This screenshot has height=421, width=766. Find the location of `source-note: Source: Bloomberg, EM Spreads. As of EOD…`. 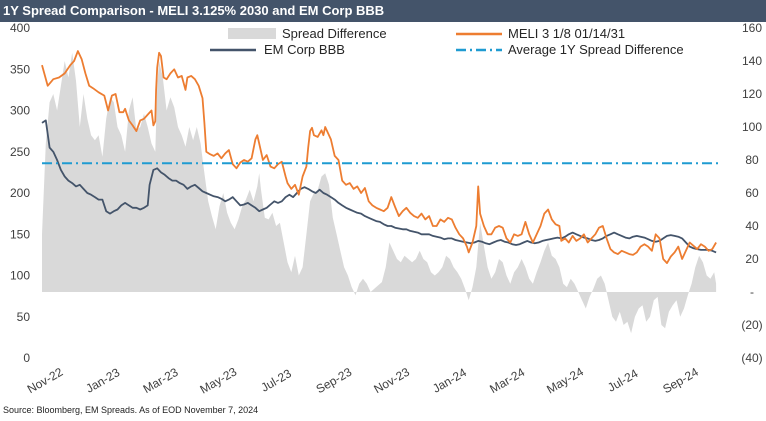

source-note: Source: Bloomberg, EM Spreads. As of EOD… is located at coordinates (131, 410).